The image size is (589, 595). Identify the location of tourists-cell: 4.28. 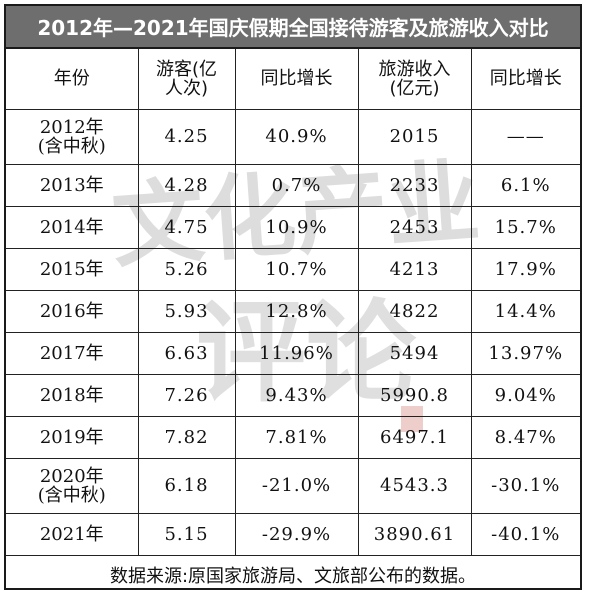
(186, 185).